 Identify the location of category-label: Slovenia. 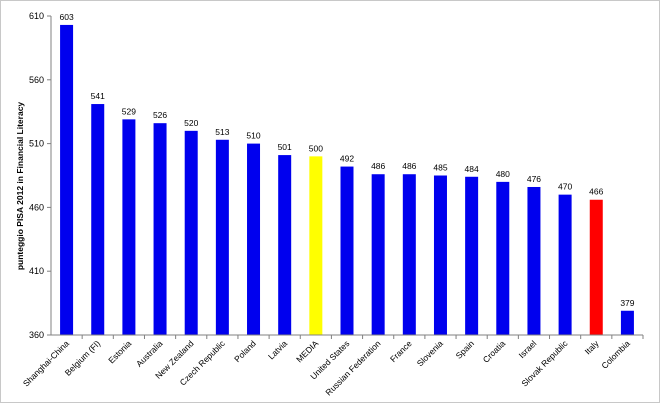
(430, 353).